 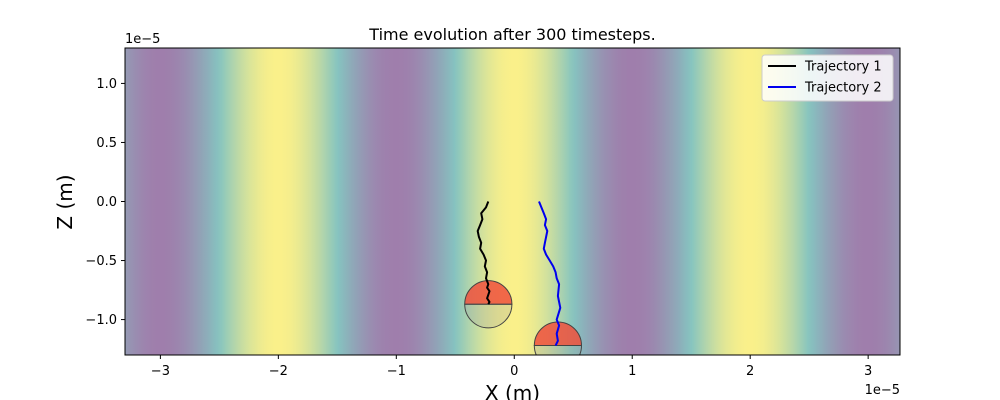 I want to click on chart-title: Time evolution after 300 timesteps., so click(x=511, y=34).